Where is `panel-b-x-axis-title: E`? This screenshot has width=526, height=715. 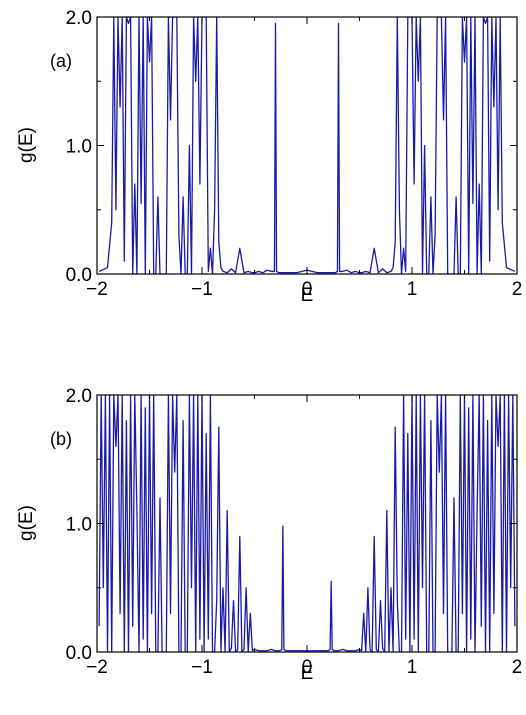
panel-b-x-axis-title: E is located at coordinates (307, 673).